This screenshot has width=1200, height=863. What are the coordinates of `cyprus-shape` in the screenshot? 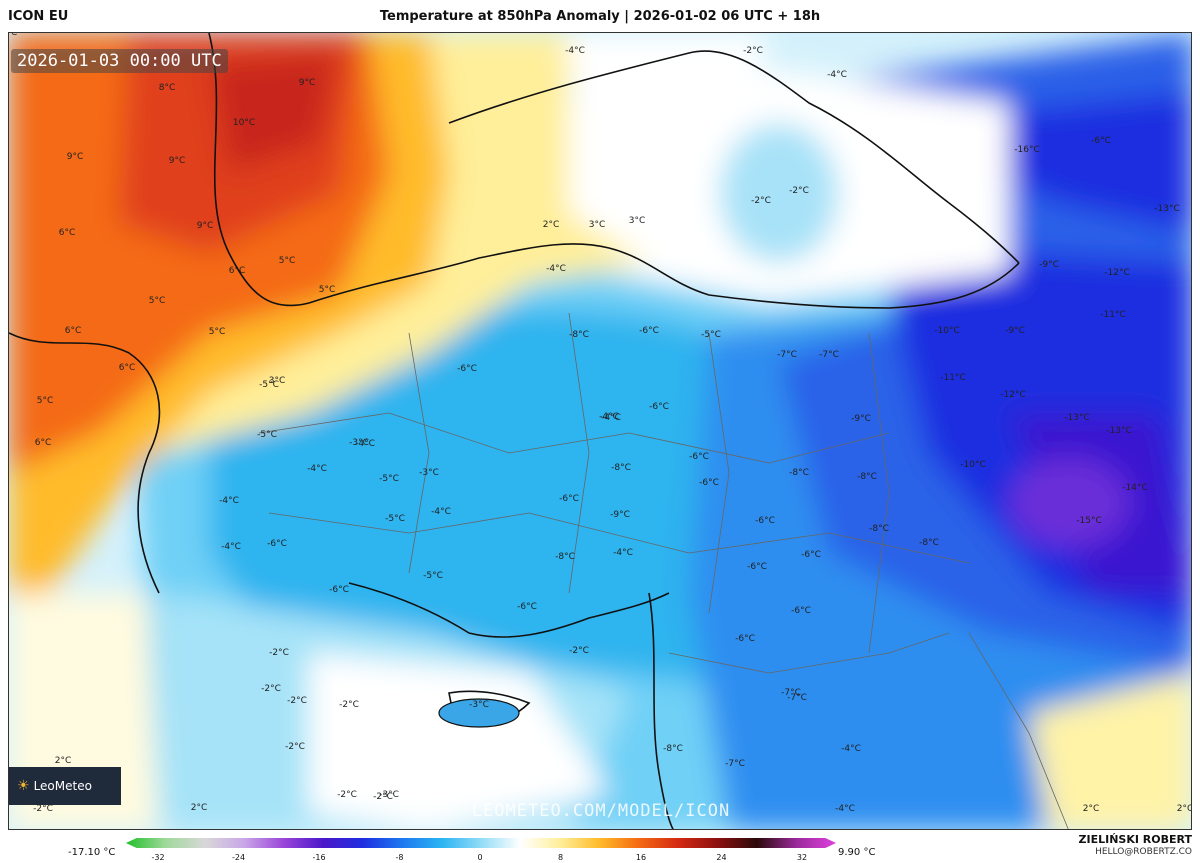 It's located at (479, 713).